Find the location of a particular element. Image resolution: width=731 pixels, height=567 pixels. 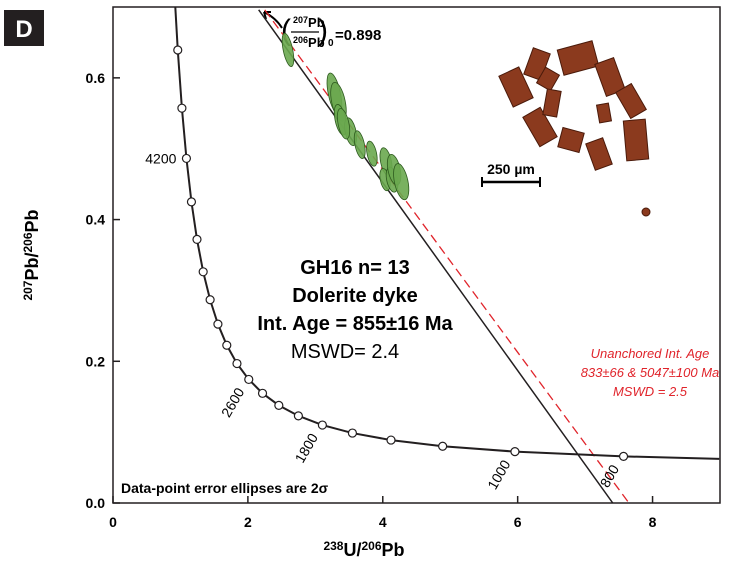

intercept-value: =0.898 is located at coordinates (358, 35).